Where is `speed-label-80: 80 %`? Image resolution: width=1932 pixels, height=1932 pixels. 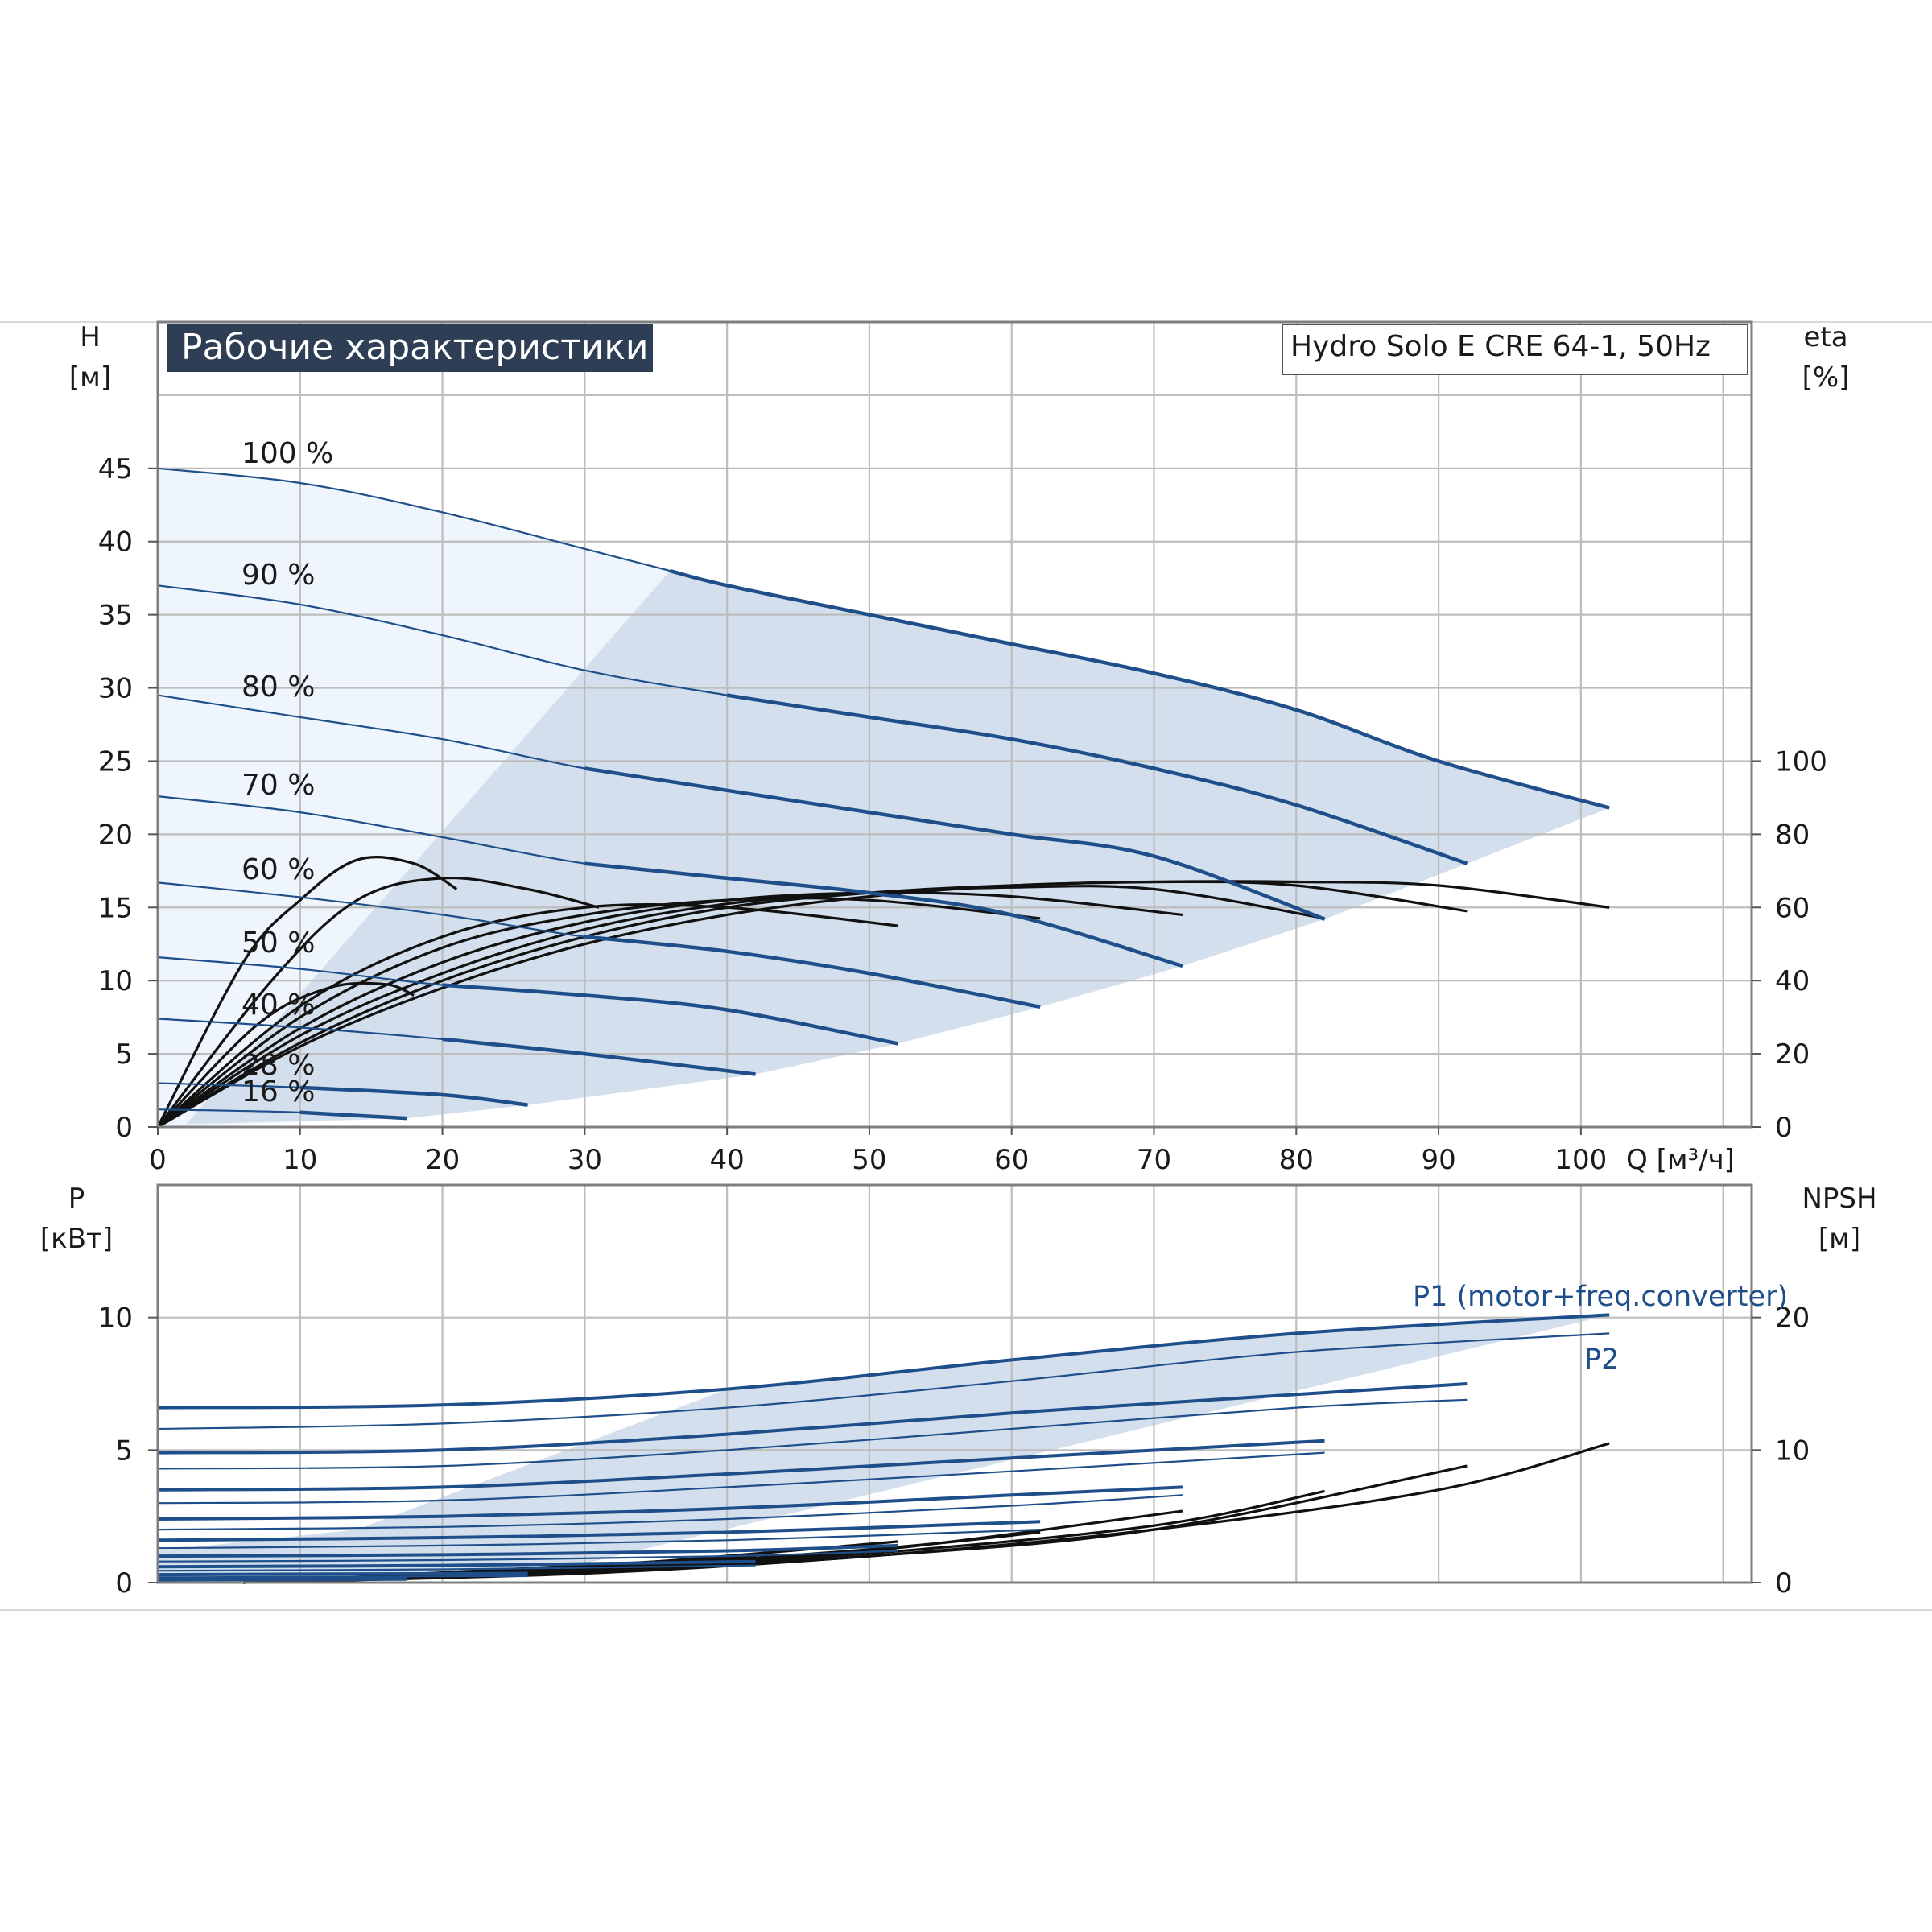
speed-label-80: 80 % is located at coordinates (278, 687).